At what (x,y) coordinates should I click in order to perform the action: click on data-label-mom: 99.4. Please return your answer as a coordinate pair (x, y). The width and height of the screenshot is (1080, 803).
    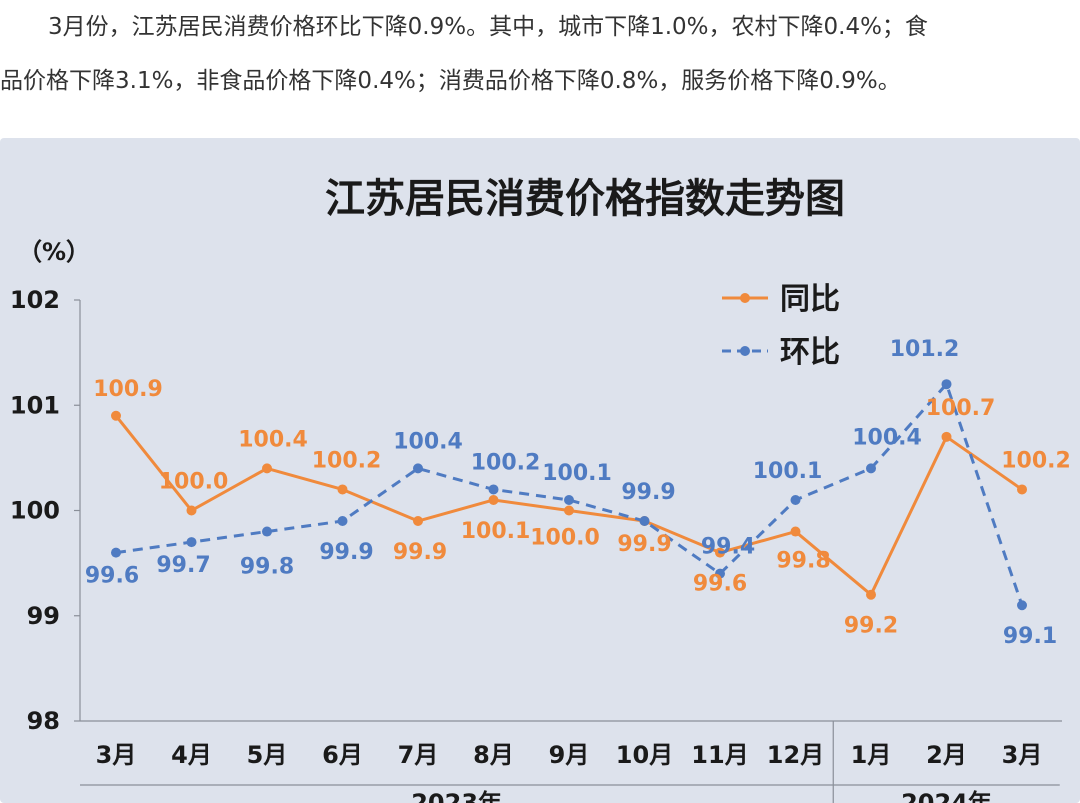
    Looking at the image, I should click on (728, 547).